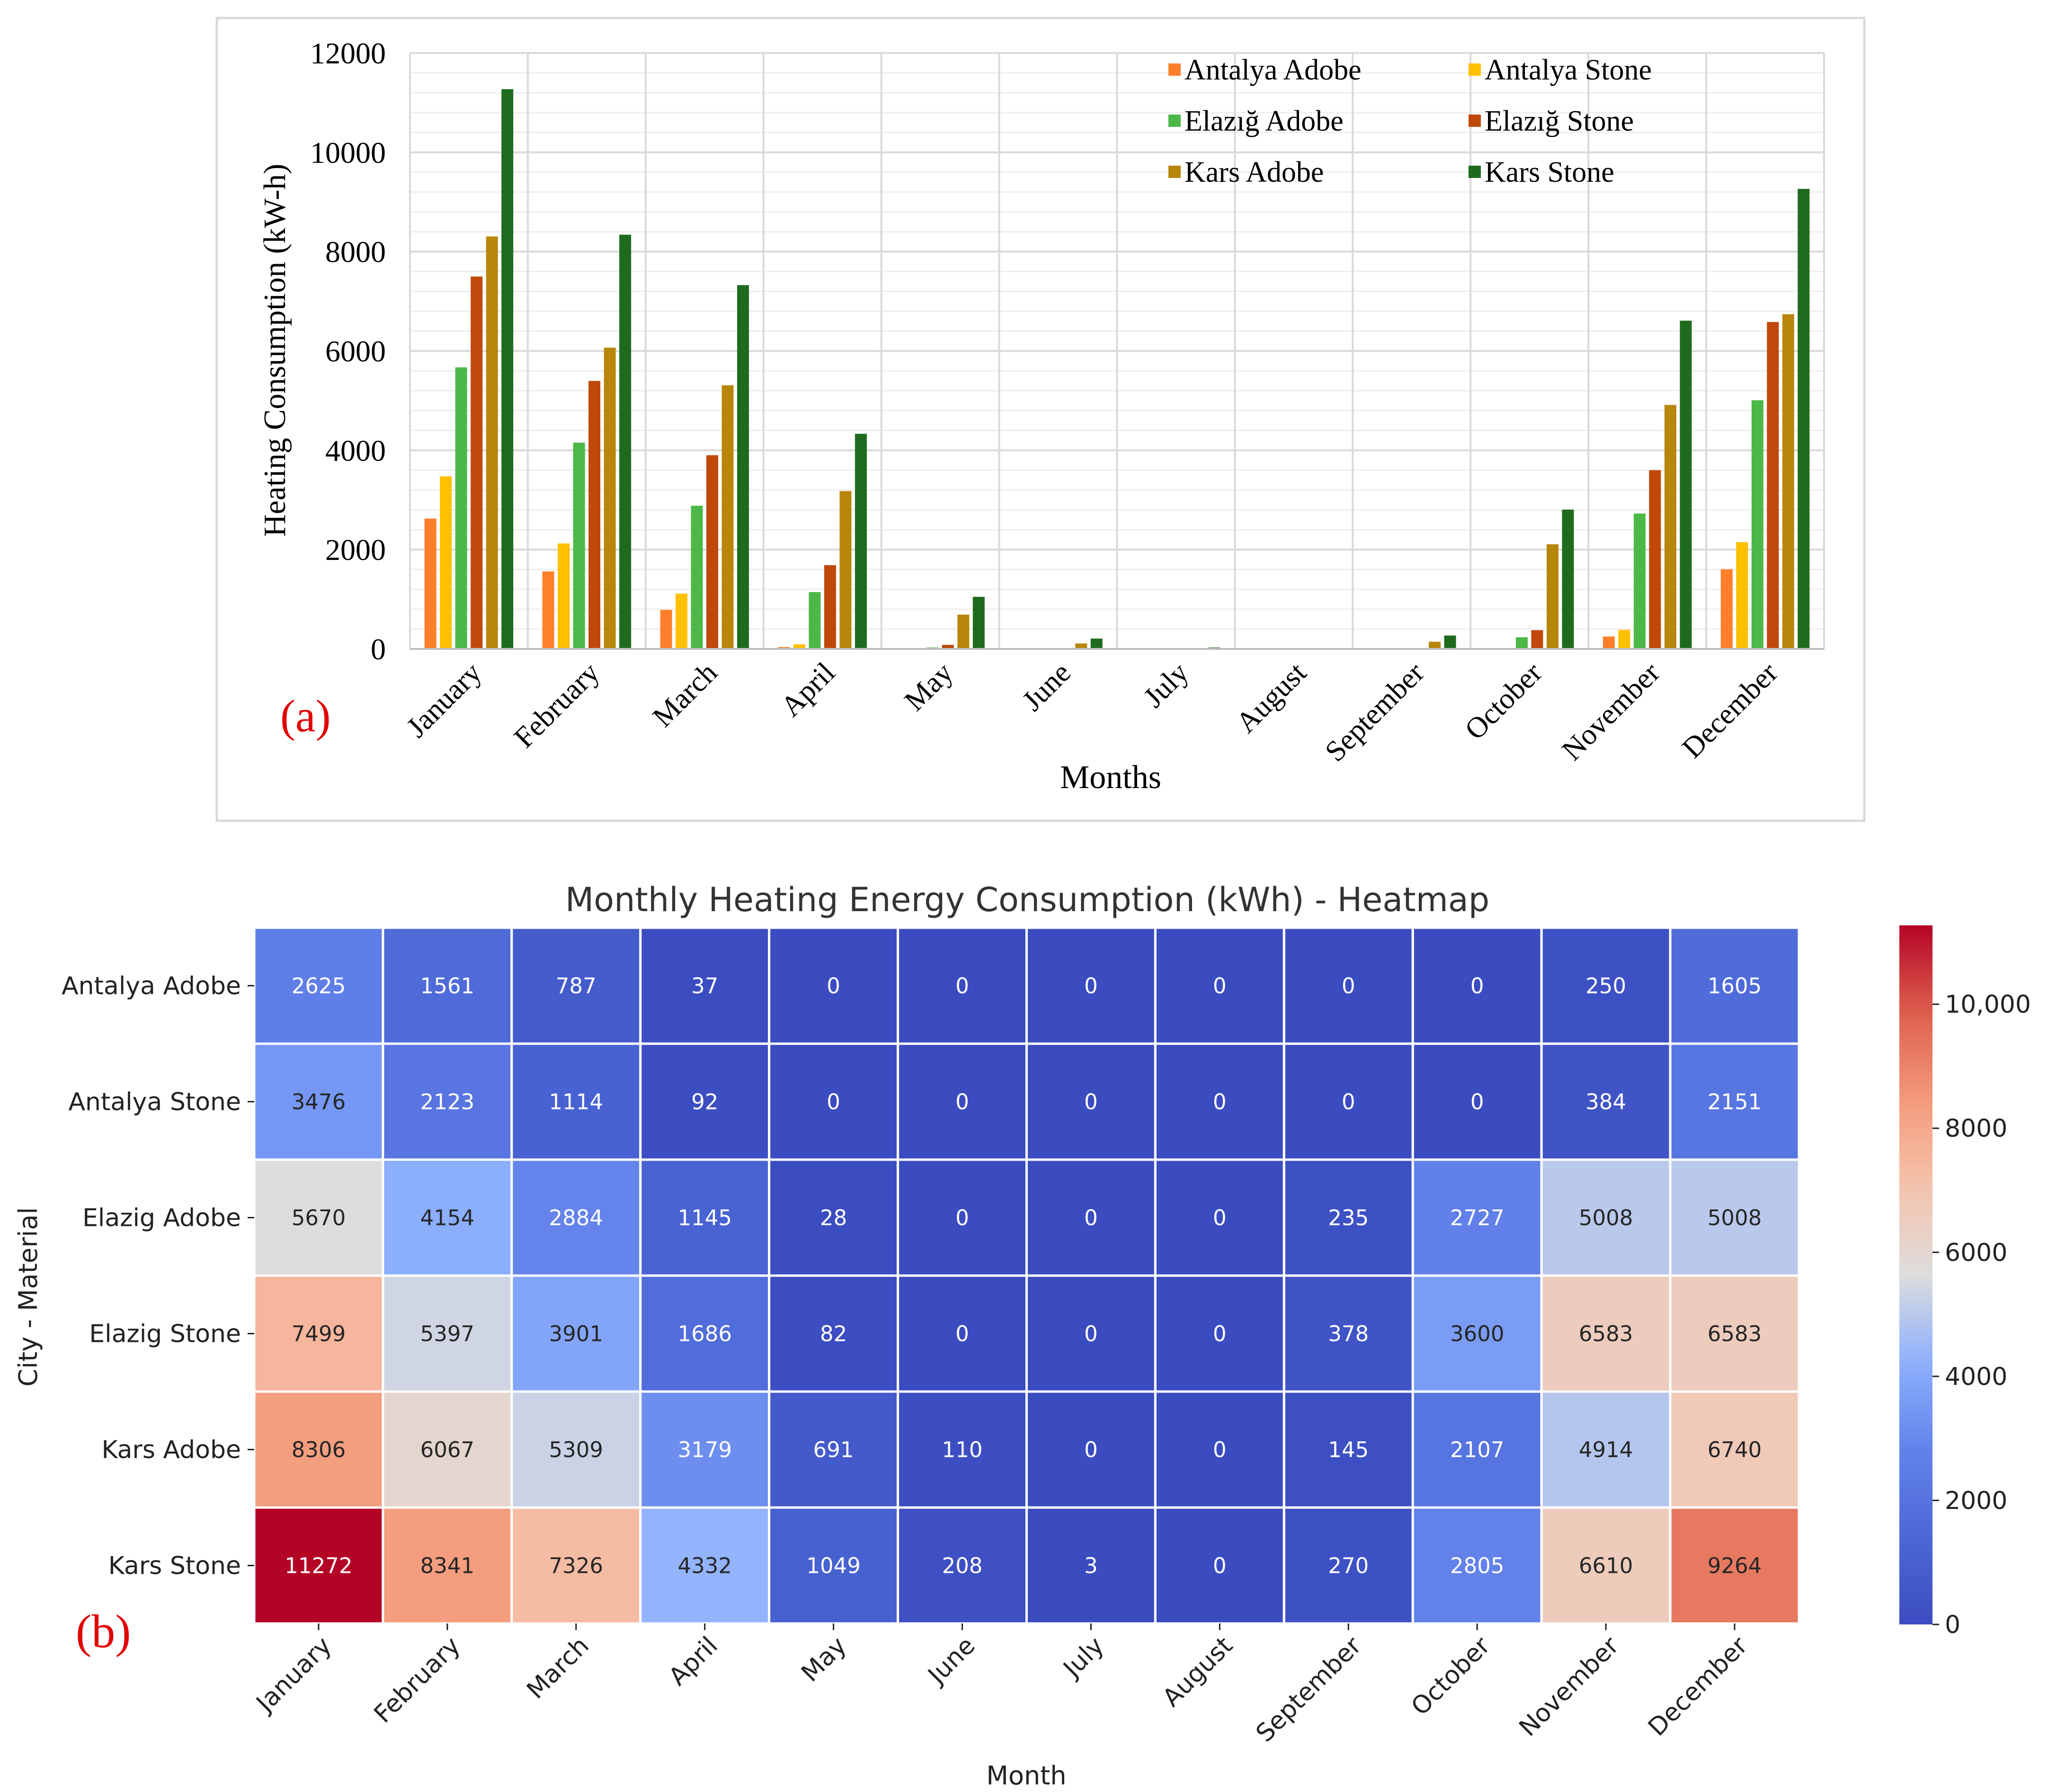  What do you see at coordinates (743, 467) in the screenshot?
I see `bar-kars-stone-march` at bounding box center [743, 467].